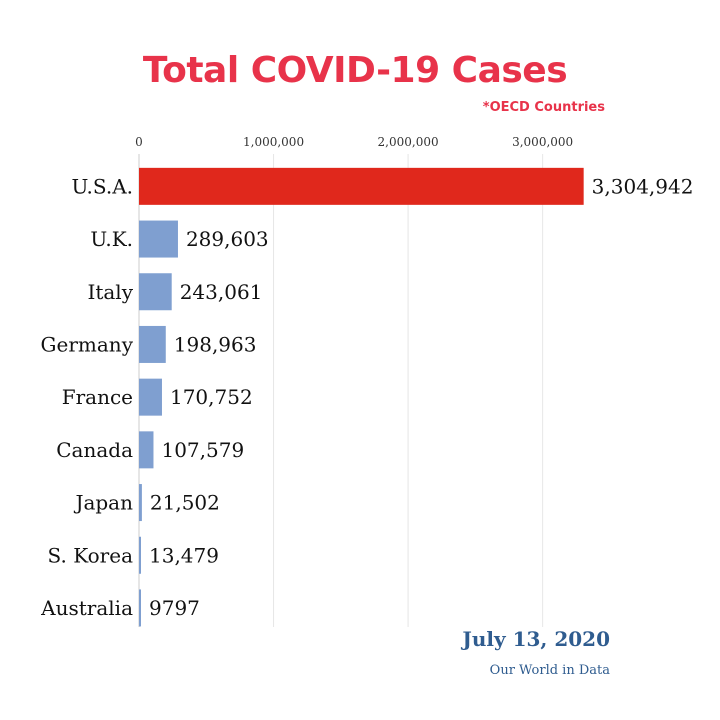  What do you see at coordinates (355, 70) in the screenshot?
I see `chart-title: Total COVID-19 Cases` at bounding box center [355, 70].